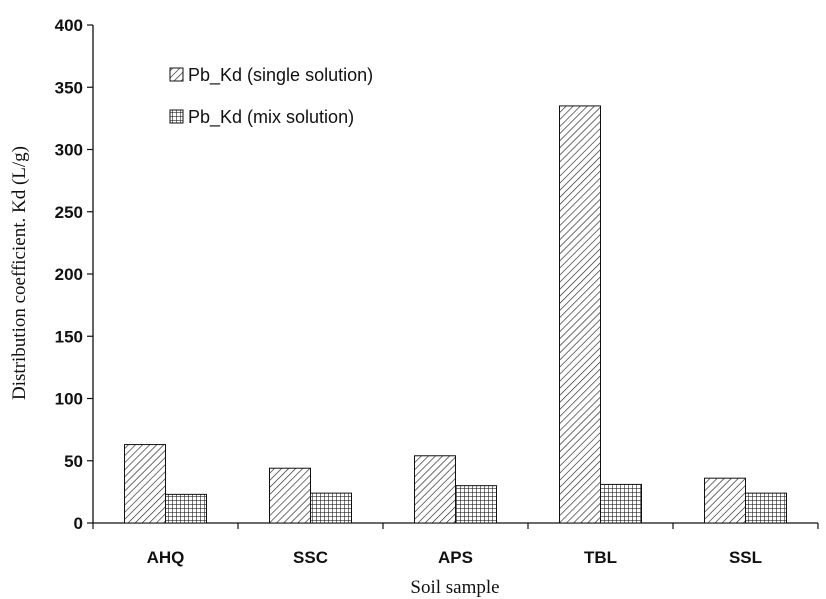  What do you see at coordinates (69, 399) in the screenshot?
I see `y-tick-label: 100` at bounding box center [69, 399].